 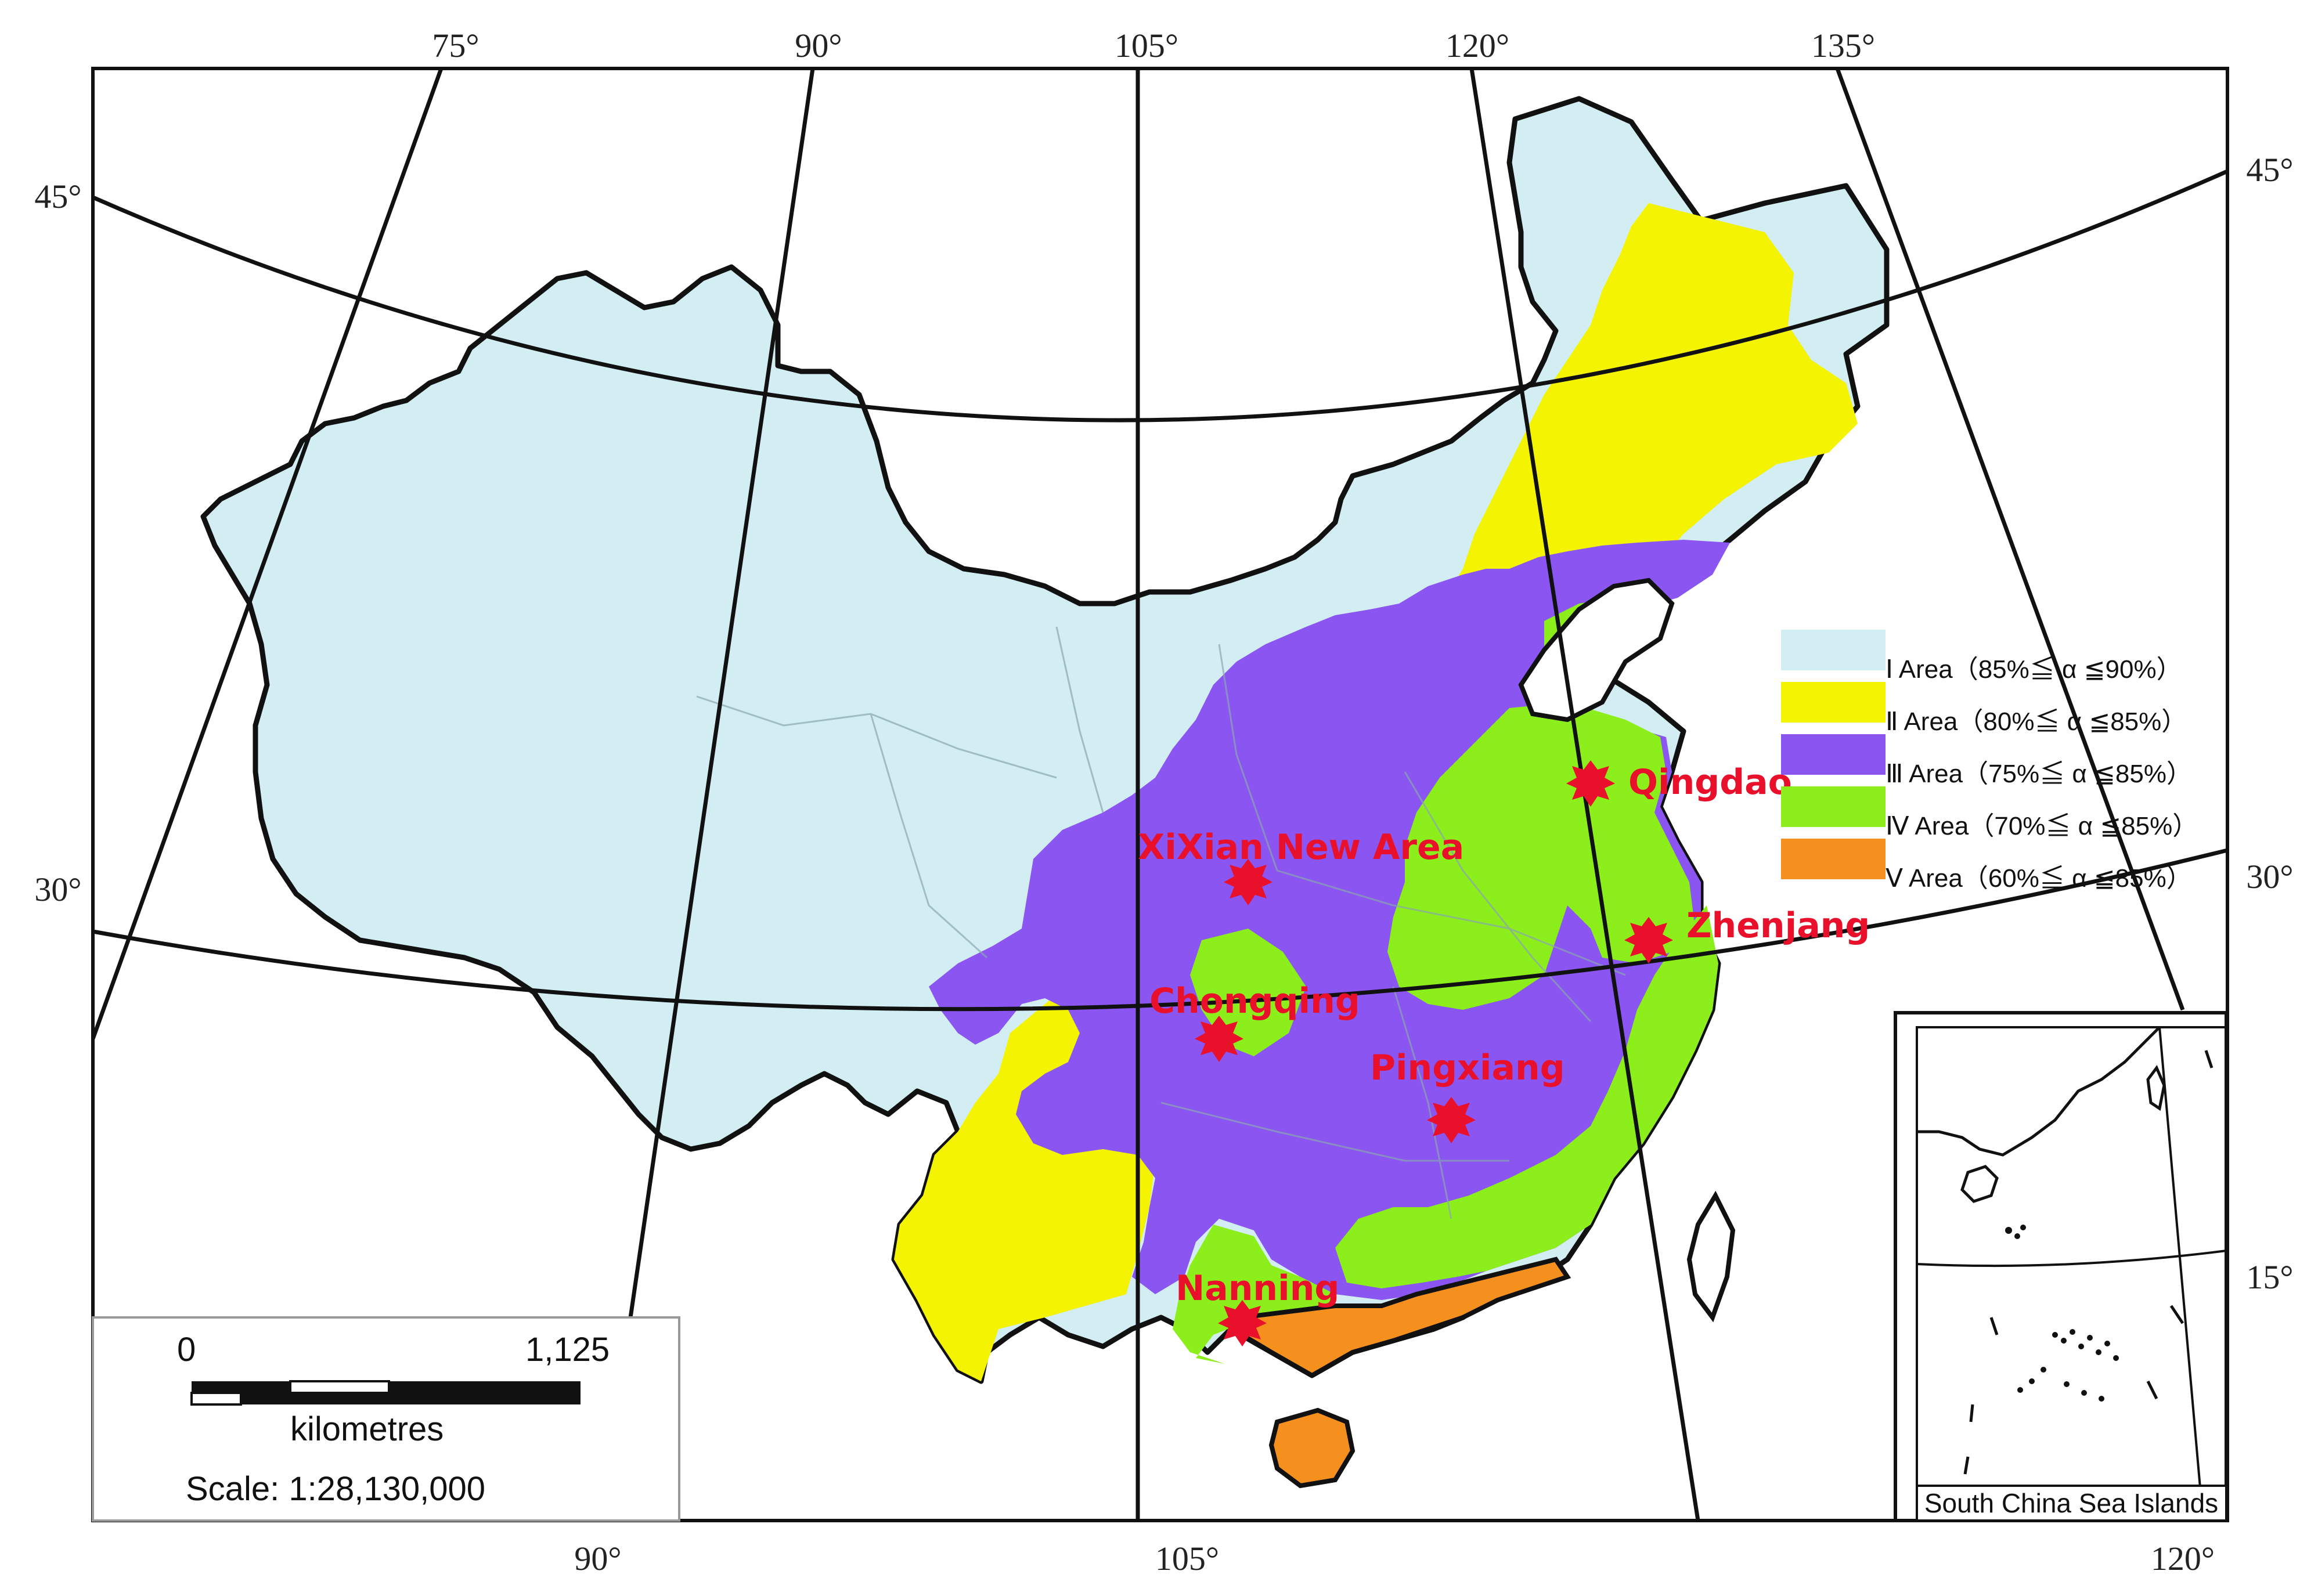 I want to click on legend-label-zone-iv: Ⅳ Area（70%≦ α ≦85%）, so click(x=2042, y=826).